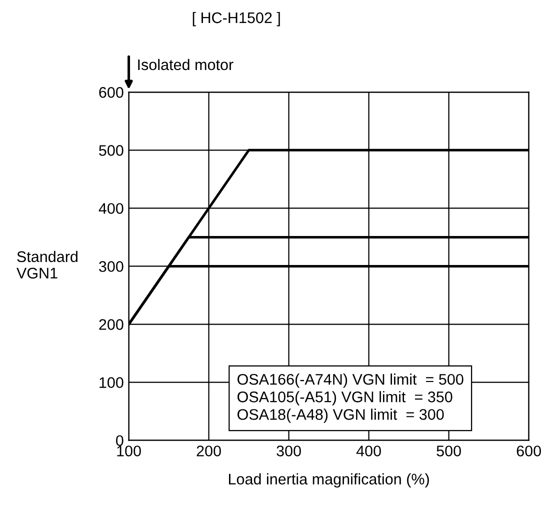 This screenshot has width=548, height=512. What do you see at coordinates (329, 480) in the screenshot?
I see `x-axis-title: Load inertia magnification (%)` at bounding box center [329, 480].